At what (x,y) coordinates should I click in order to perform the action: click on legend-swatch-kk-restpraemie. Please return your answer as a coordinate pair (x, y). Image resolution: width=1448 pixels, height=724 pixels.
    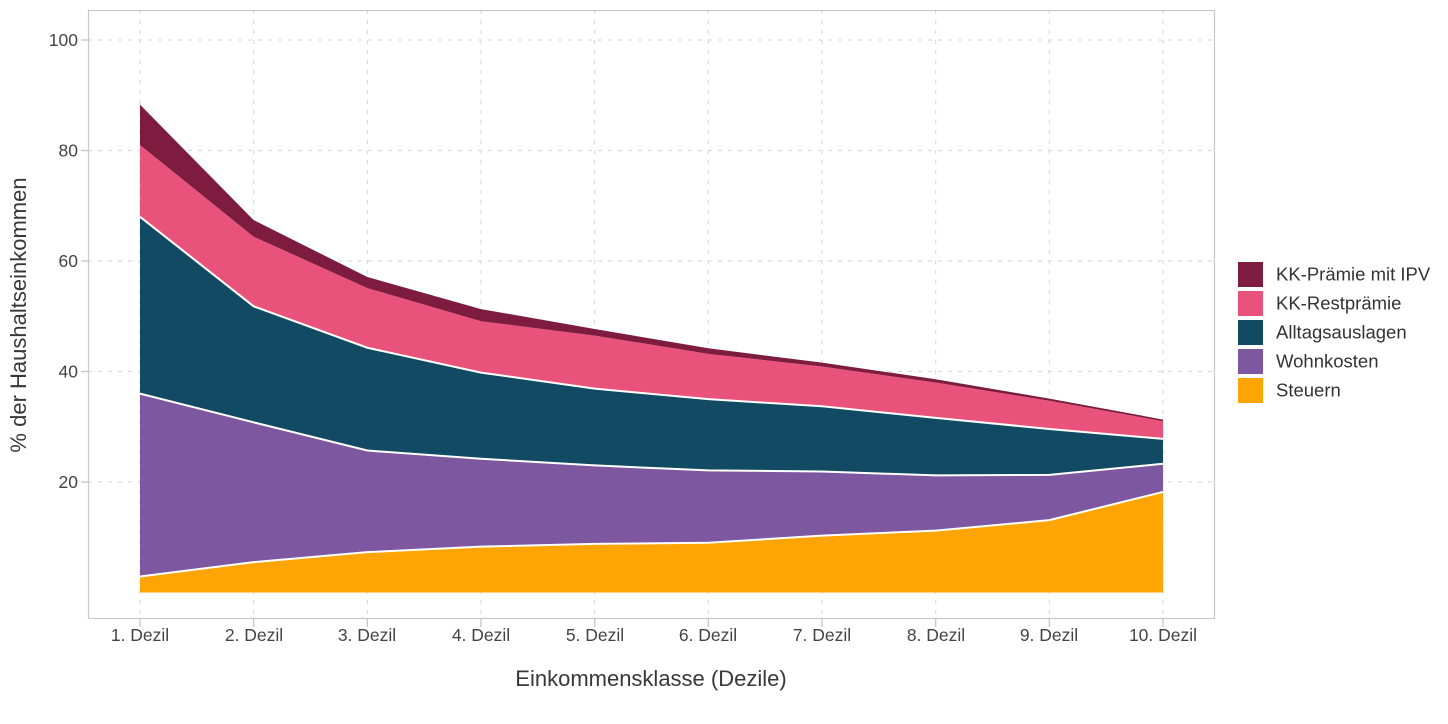
    Looking at the image, I should click on (1250, 303).